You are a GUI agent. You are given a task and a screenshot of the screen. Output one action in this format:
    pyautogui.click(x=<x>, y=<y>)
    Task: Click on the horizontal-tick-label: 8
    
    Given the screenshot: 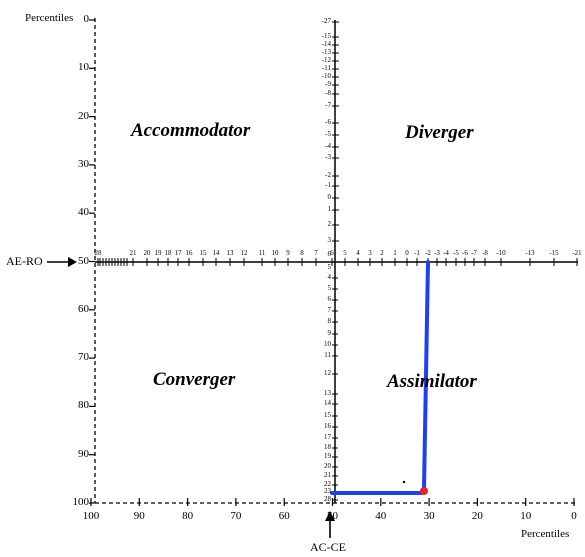 What is the action you would take?
    pyautogui.click(x=302, y=253)
    